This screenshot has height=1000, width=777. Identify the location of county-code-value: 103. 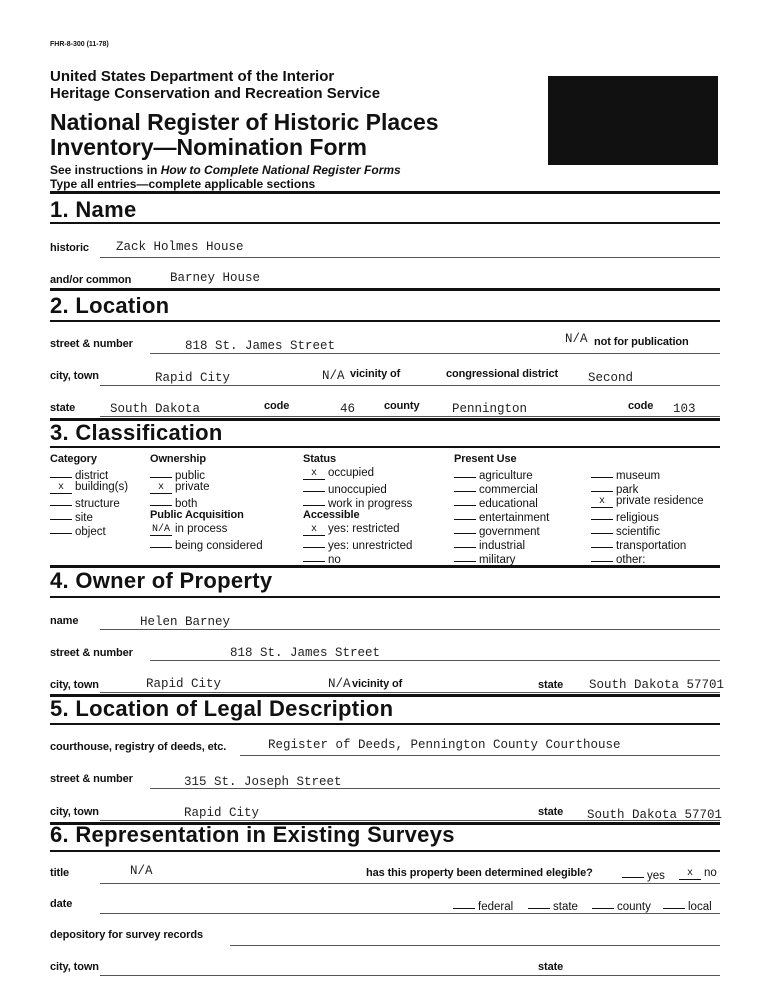
(684, 409).